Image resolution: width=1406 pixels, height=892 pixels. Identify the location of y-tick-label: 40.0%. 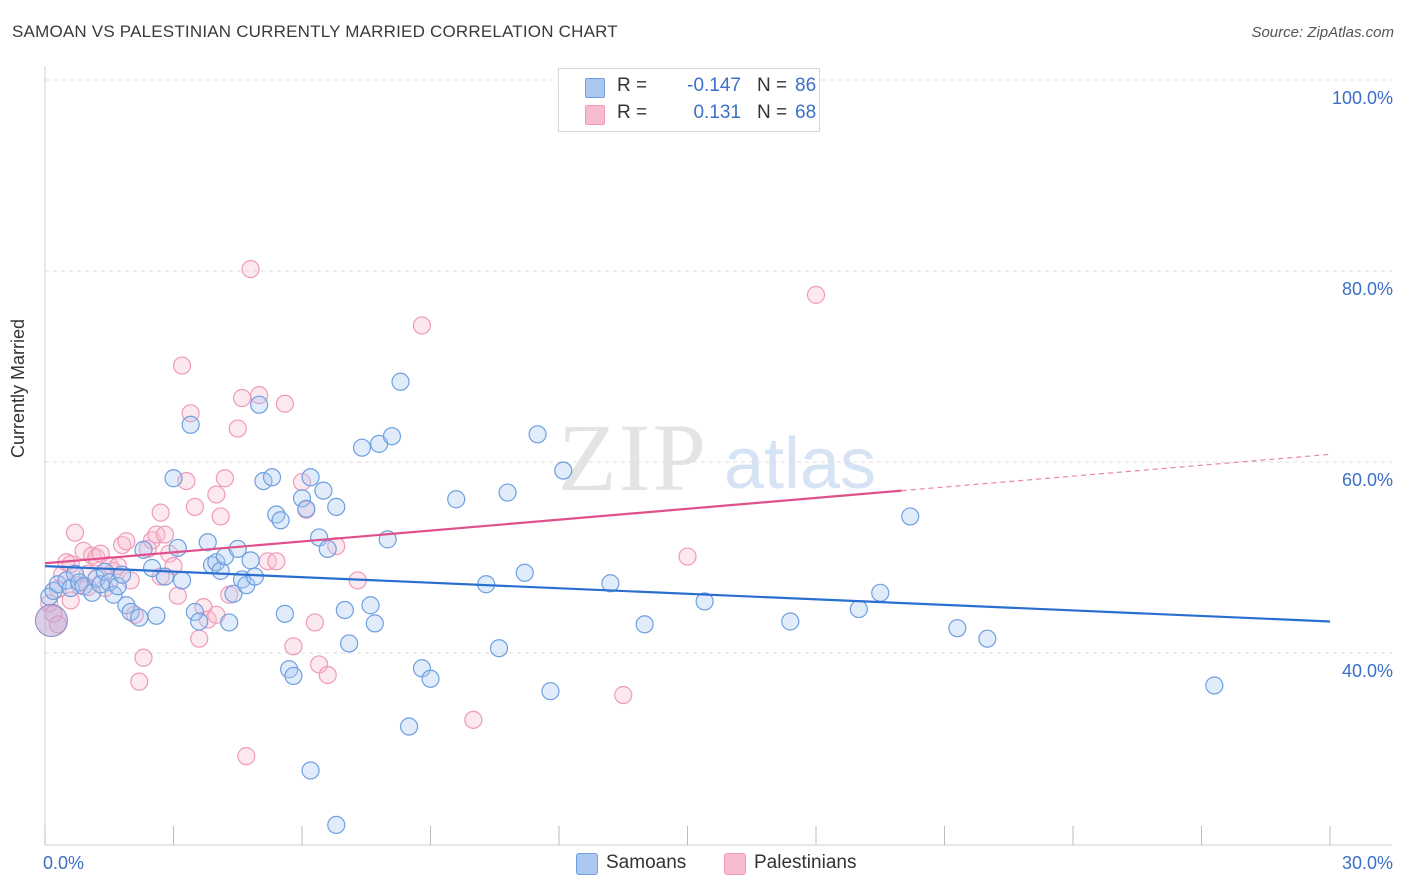
(1367, 671).